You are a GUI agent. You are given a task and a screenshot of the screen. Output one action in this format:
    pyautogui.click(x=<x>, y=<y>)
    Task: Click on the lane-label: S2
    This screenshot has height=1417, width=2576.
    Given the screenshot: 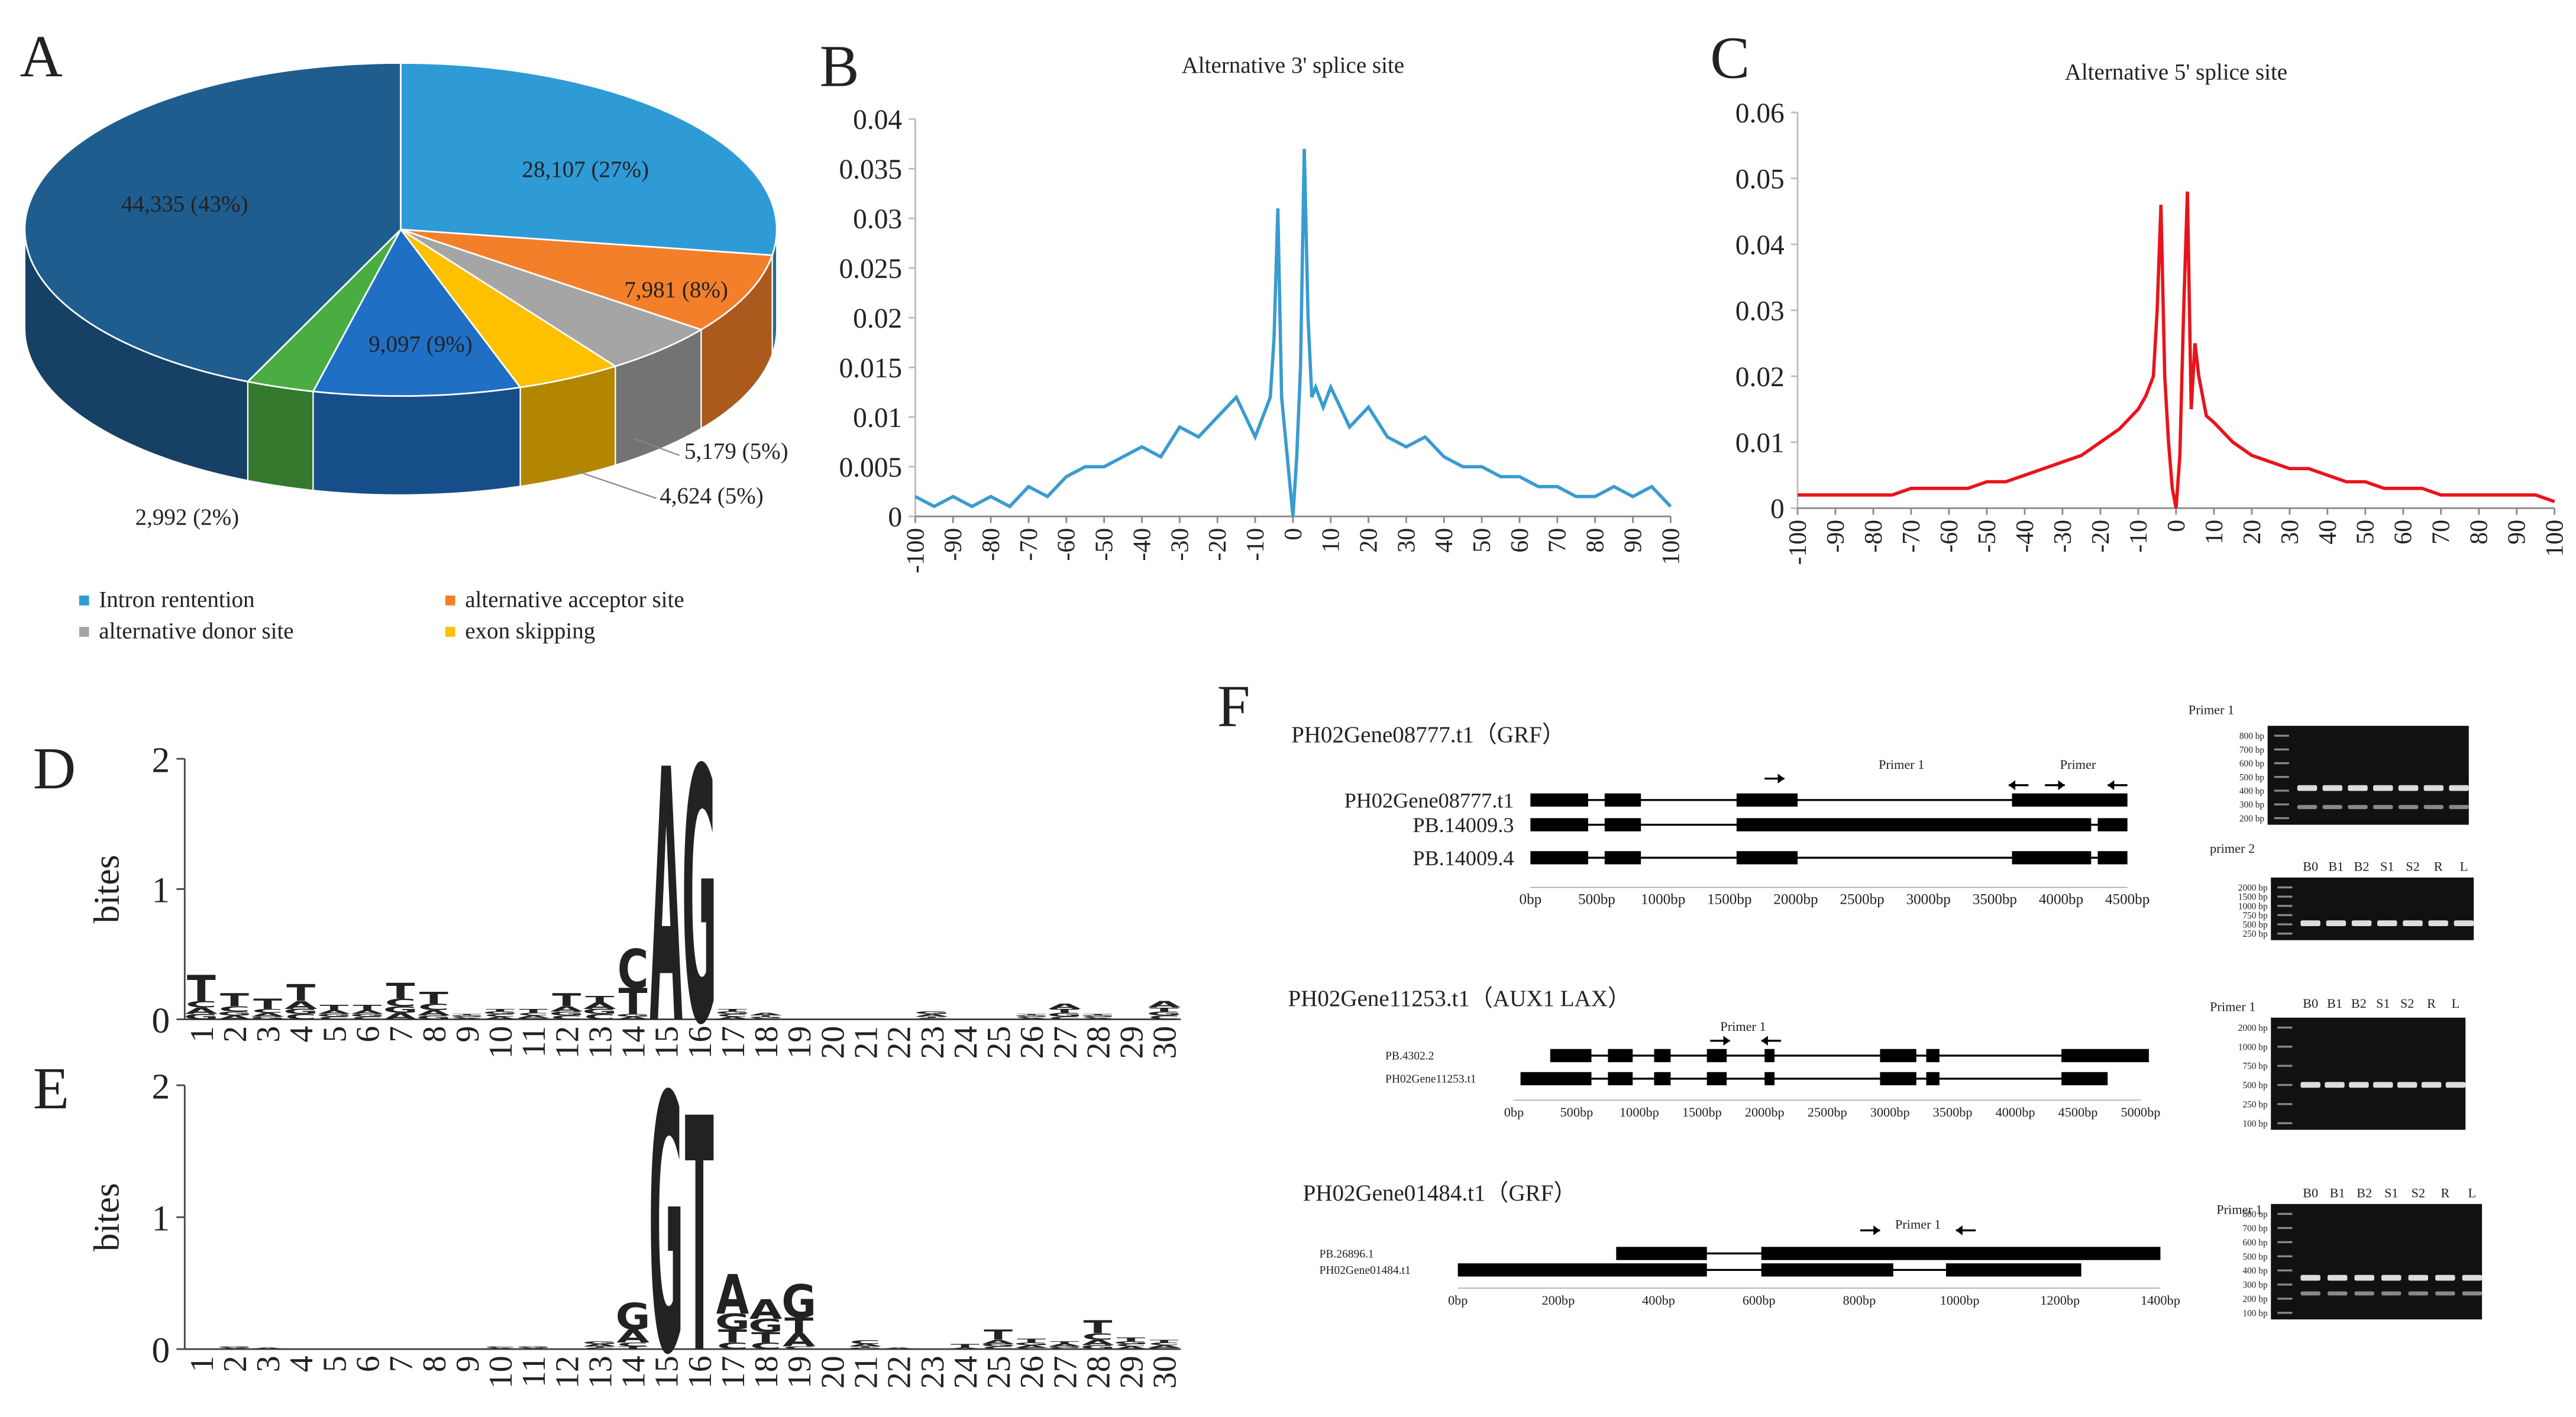 What is the action you would take?
    pyautogui.click(x=2413, y=866)
    